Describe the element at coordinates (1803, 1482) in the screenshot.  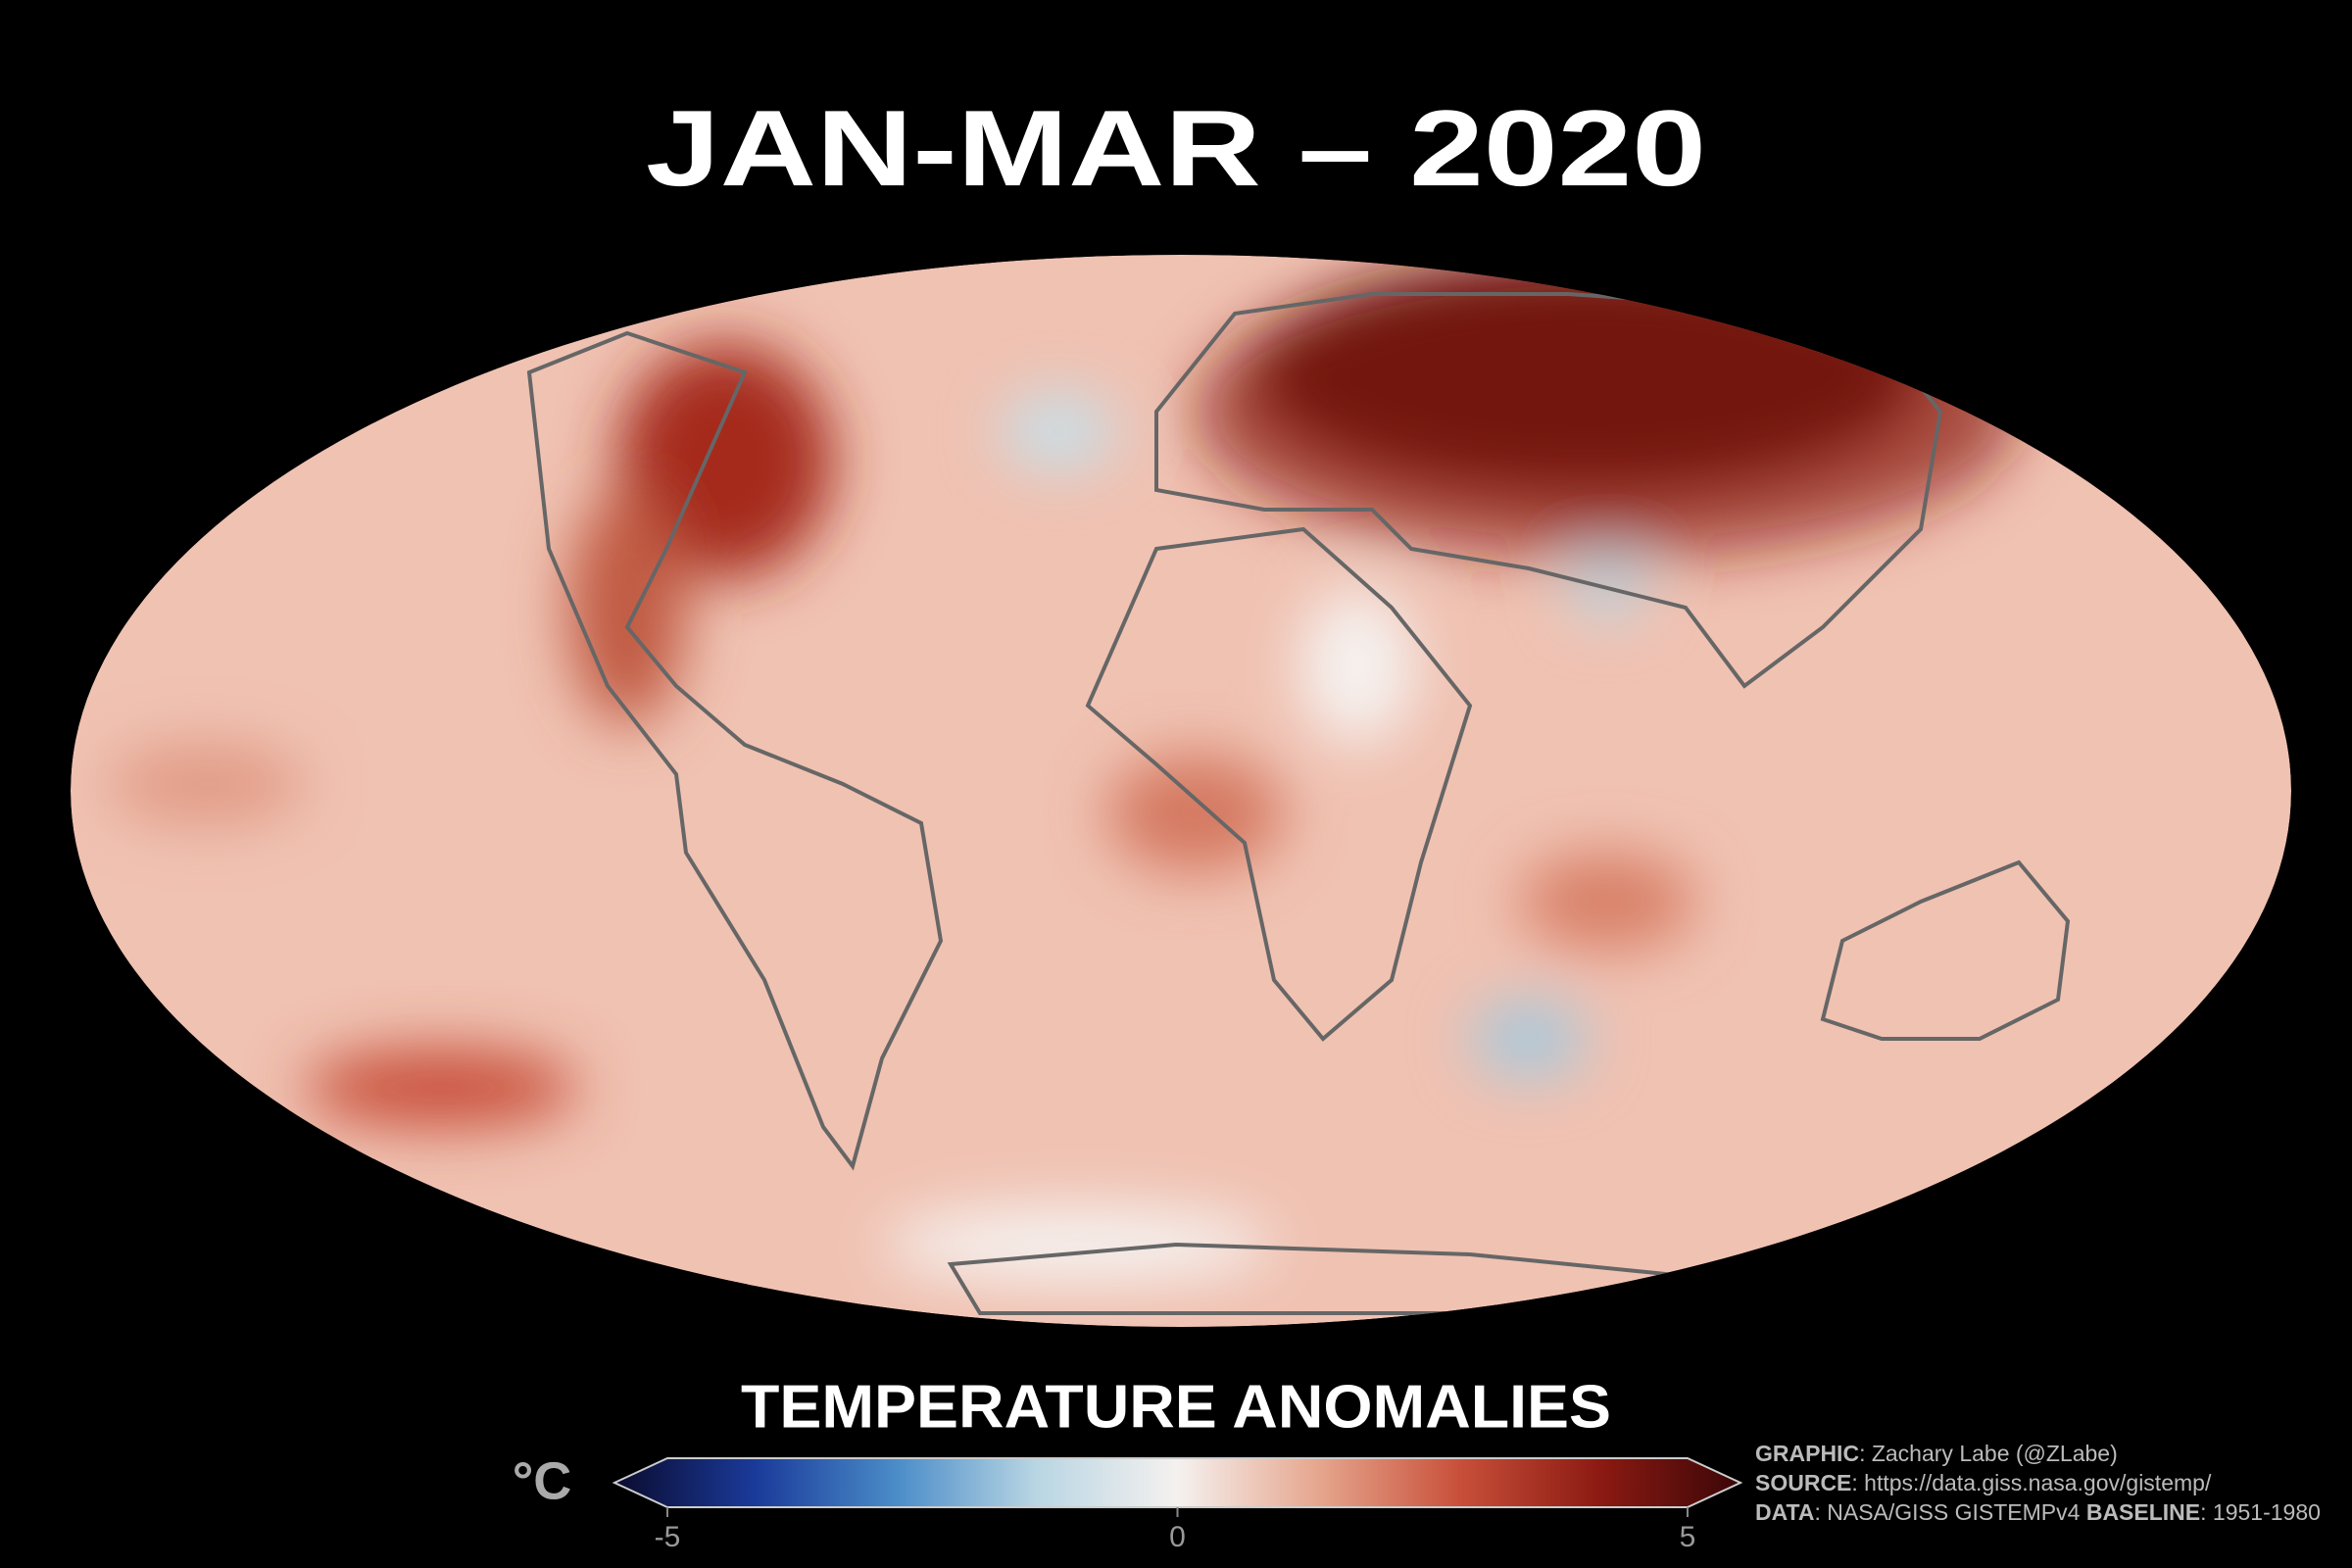
I see `credit-label: SOURCE` at that location.